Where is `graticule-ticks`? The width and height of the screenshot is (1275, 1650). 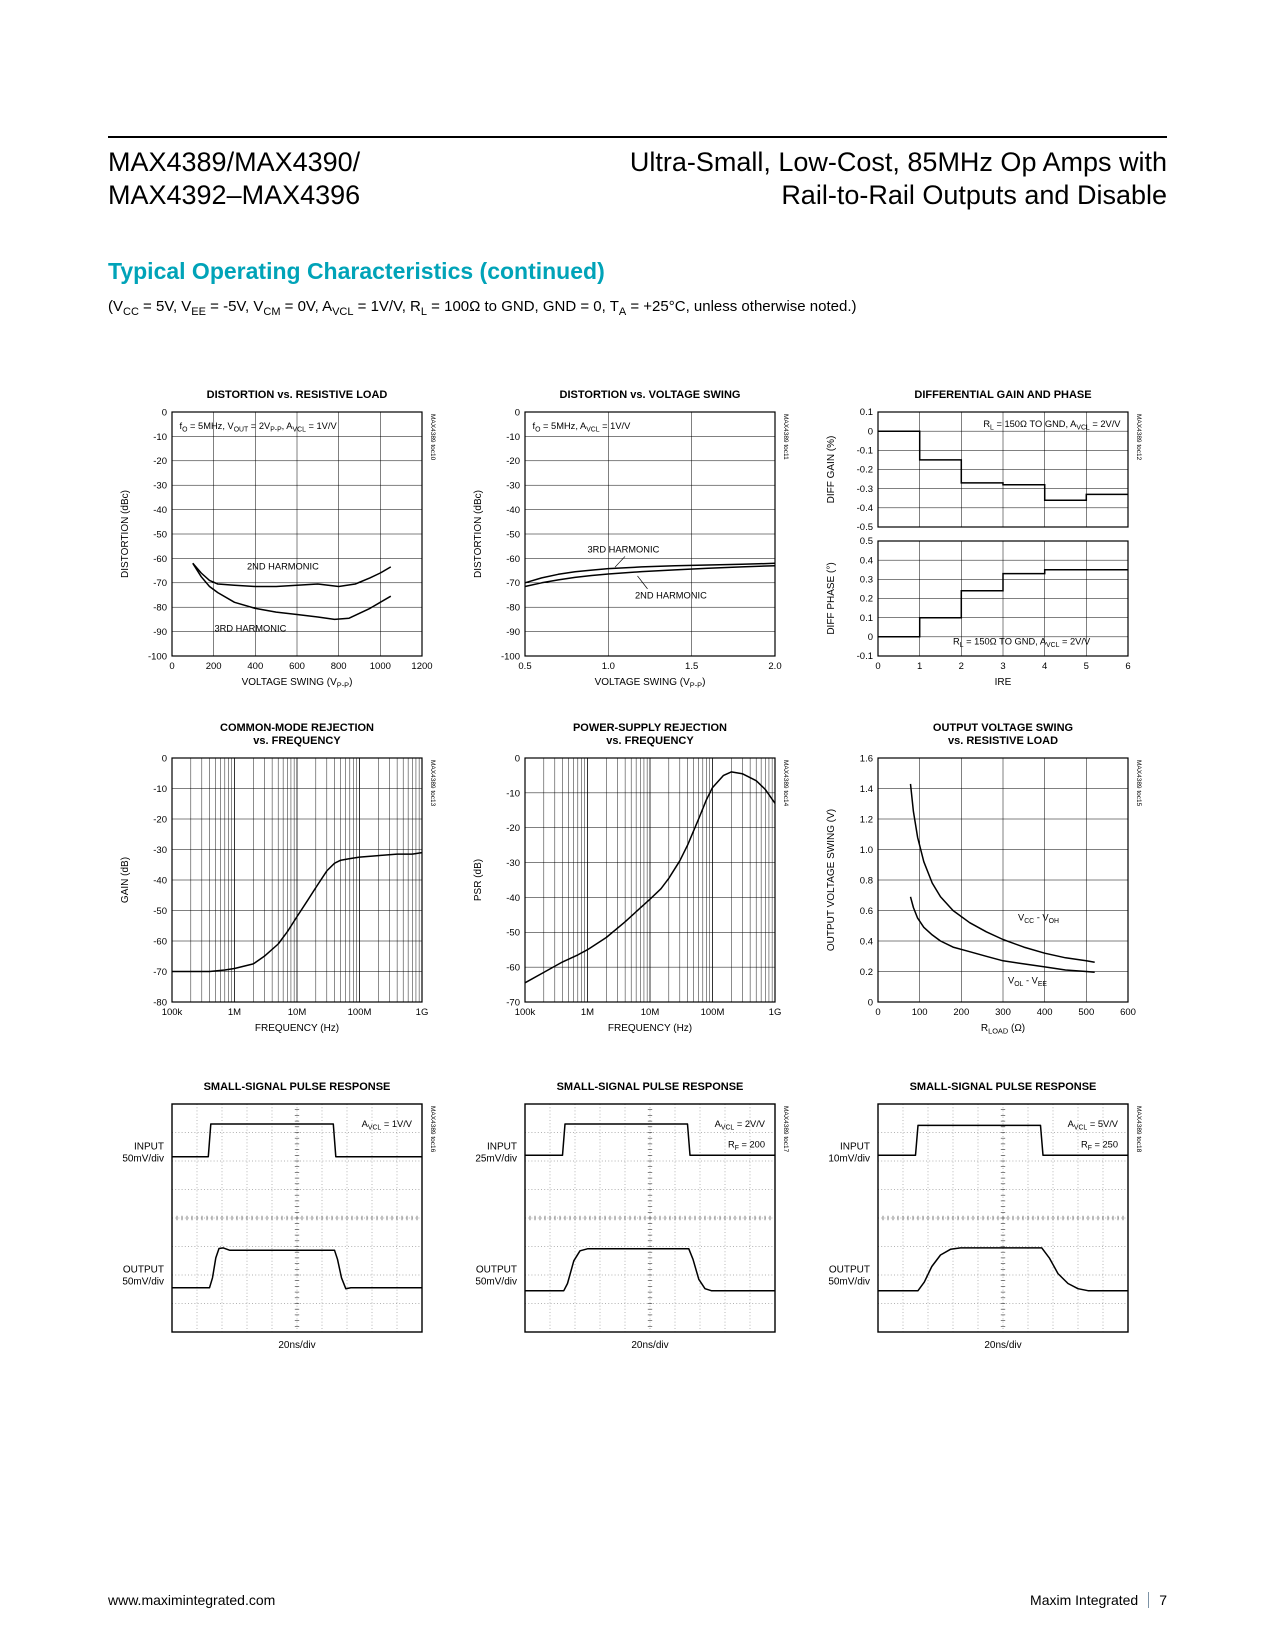
graticule-ticks is located at coordinates (1003, 1218).